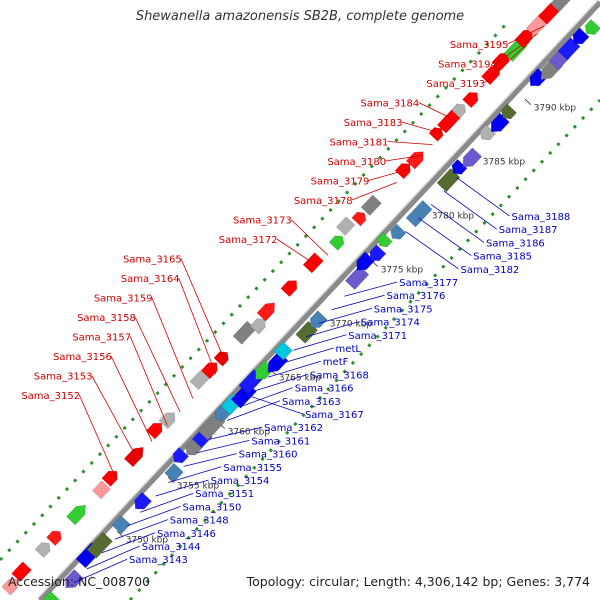  Describe the element at coordinates (224, 494) in the screenshot. I see `reverse-gene-label: Sama_3151` at that location.